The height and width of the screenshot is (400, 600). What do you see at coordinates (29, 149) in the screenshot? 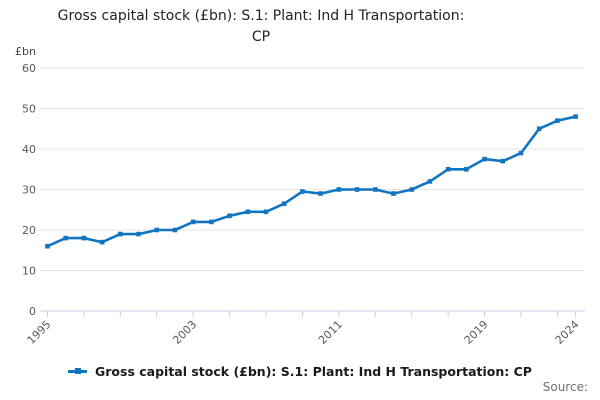
I see `y-tick-label: 40` at bounding box center [29, 149].